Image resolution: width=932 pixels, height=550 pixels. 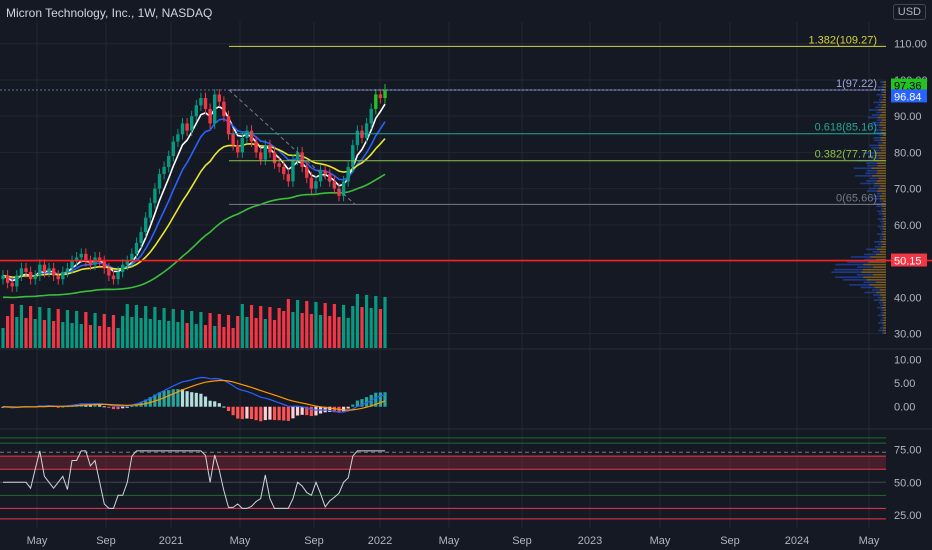 I want to click on macd-tick-label: 5.00, so click(x=904, y=384).